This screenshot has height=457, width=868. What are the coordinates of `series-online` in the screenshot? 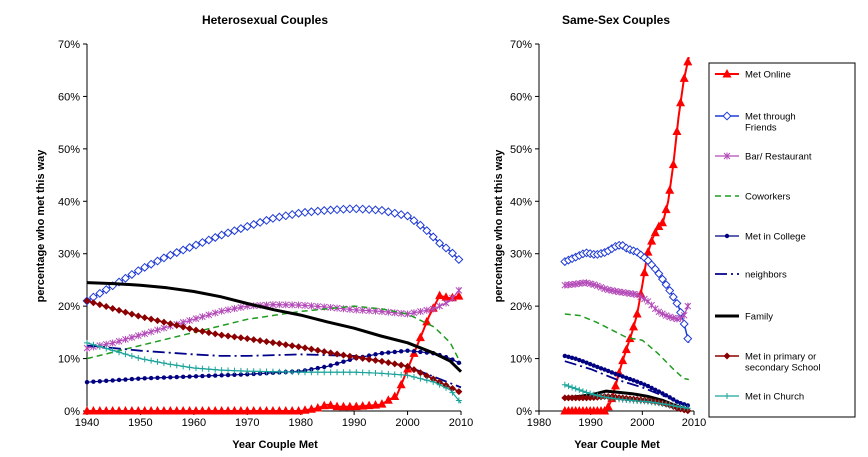 It's located at (273, 352).